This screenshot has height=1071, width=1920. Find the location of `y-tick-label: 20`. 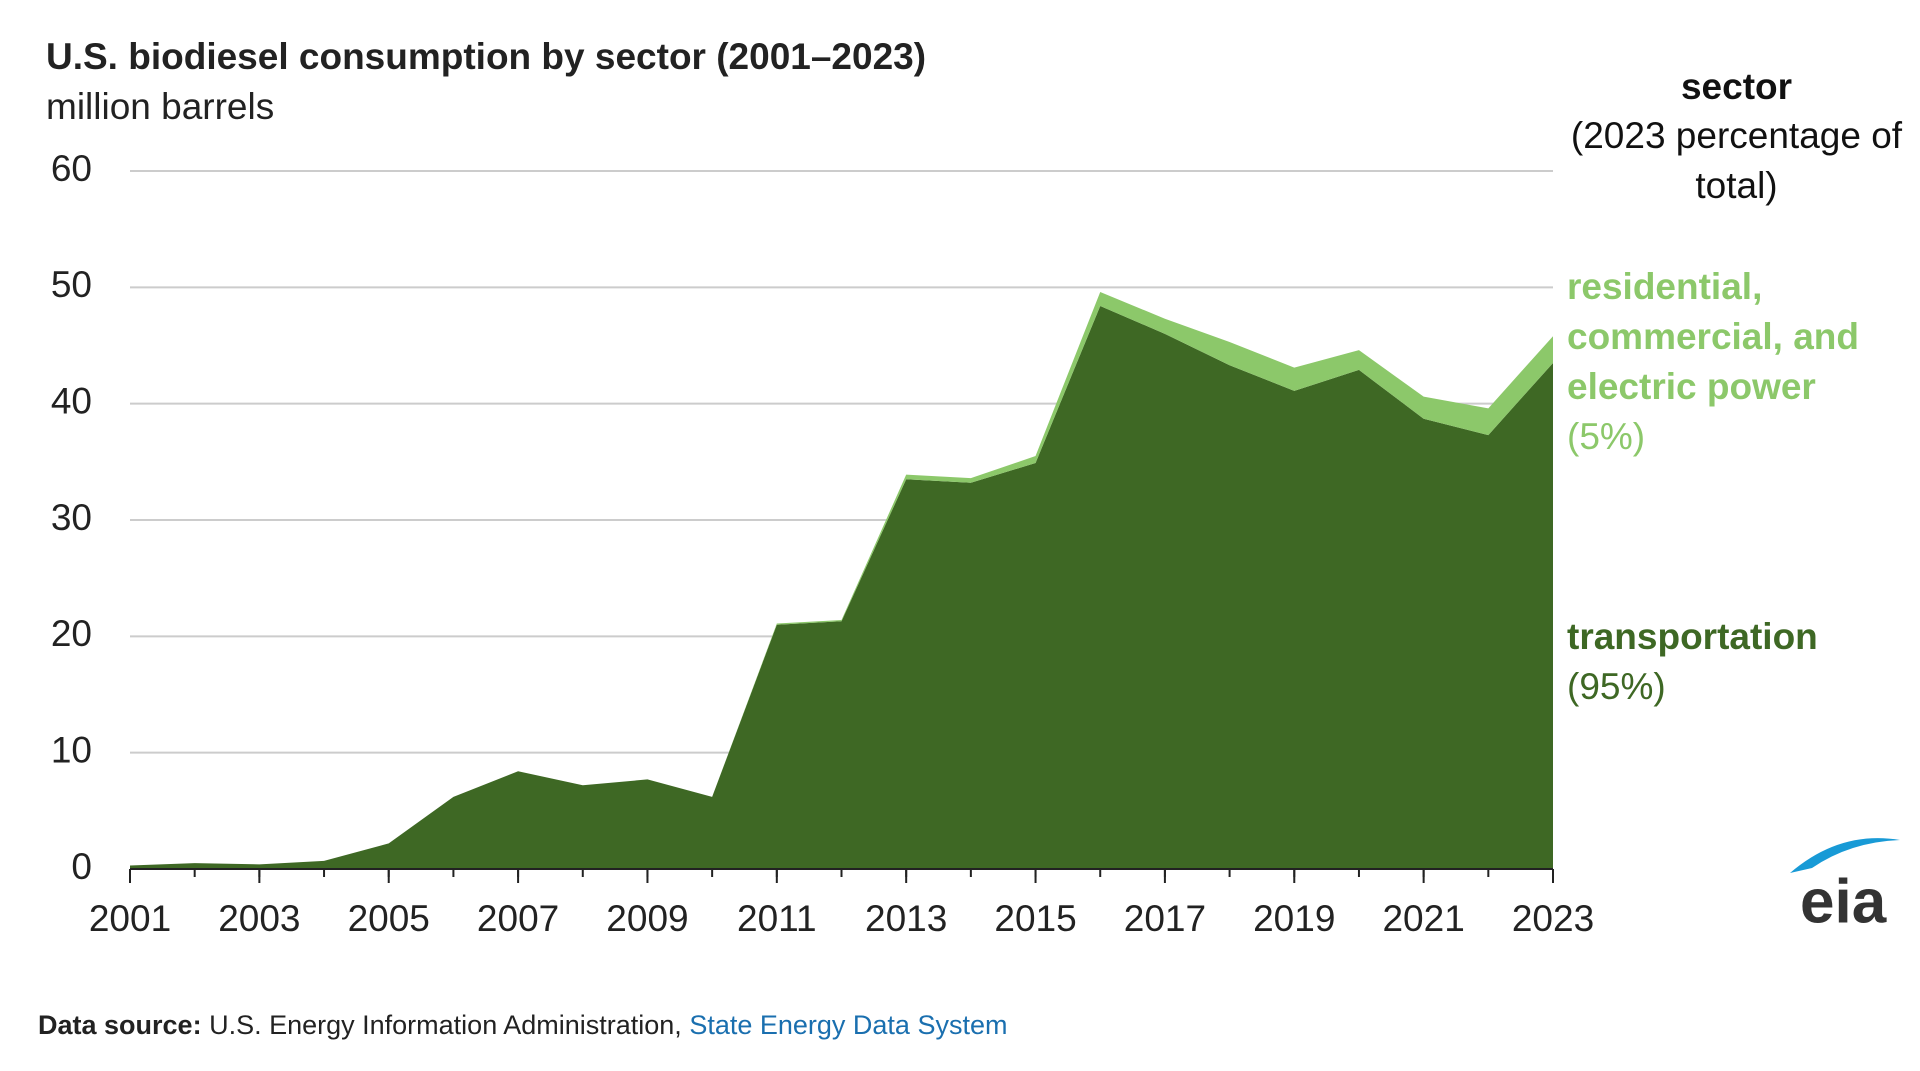

y-tick-label: 20 is located at coordinates (71, 633).